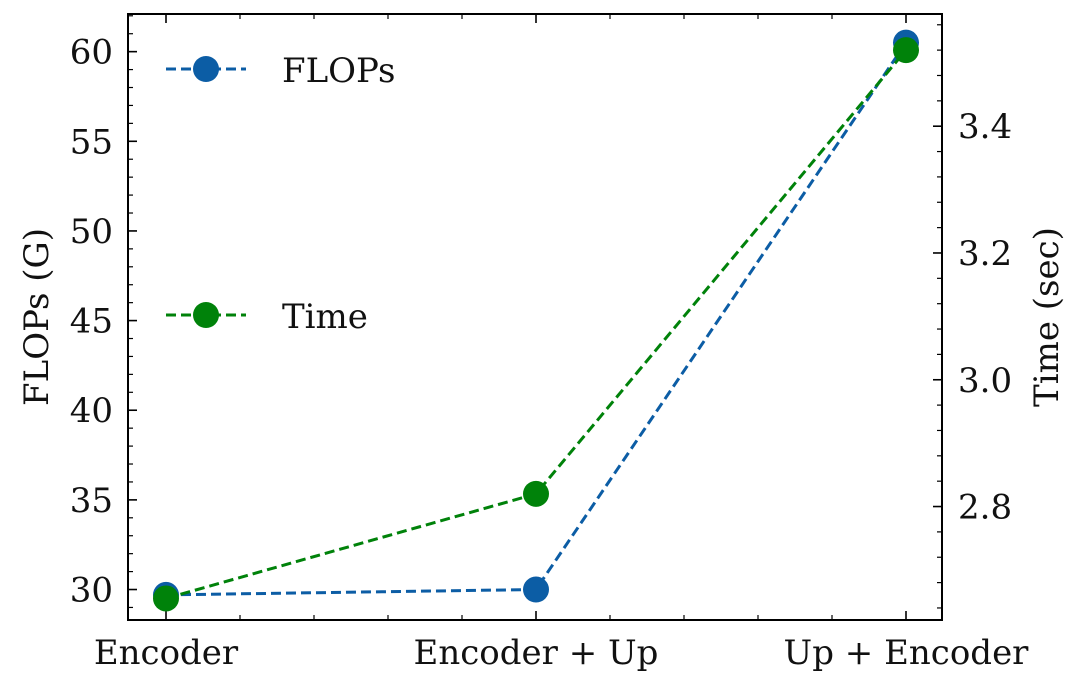 This screenshot has height=686, width=1083. Describe the element at coordinates (1047, 317) in the screenshot. I see `y-axis-right-title: Time (sec)` at that location.